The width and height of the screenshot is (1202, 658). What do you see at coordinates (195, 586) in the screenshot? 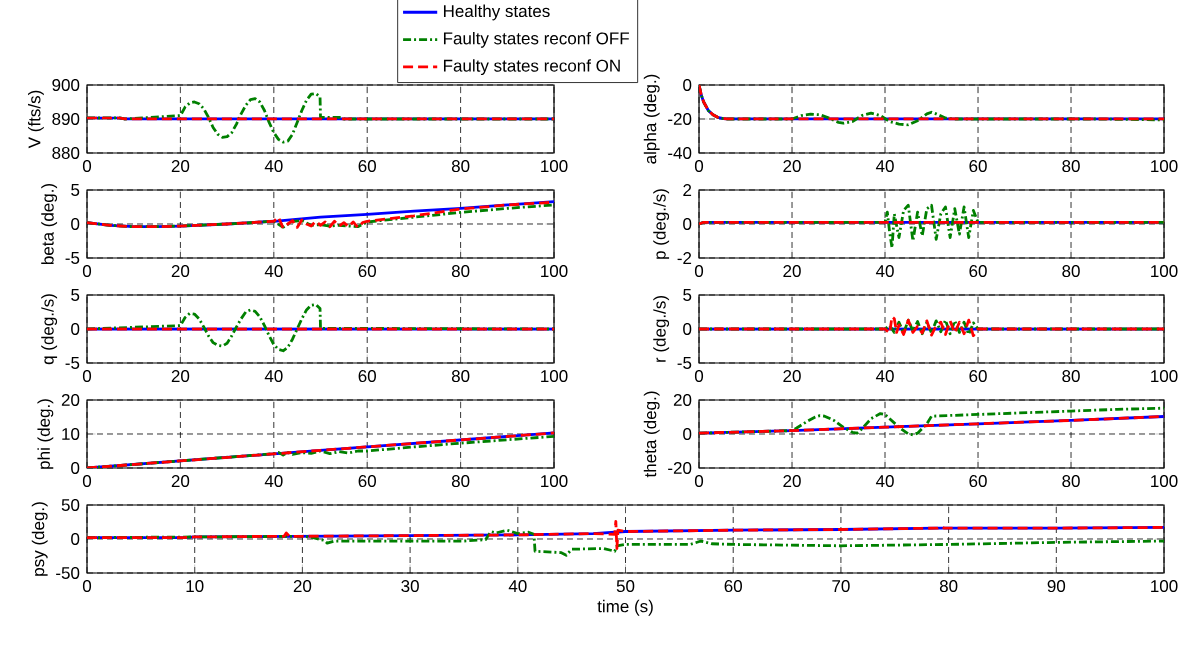
I see `x-tick-label: 10` at bounding box center [195, 586].